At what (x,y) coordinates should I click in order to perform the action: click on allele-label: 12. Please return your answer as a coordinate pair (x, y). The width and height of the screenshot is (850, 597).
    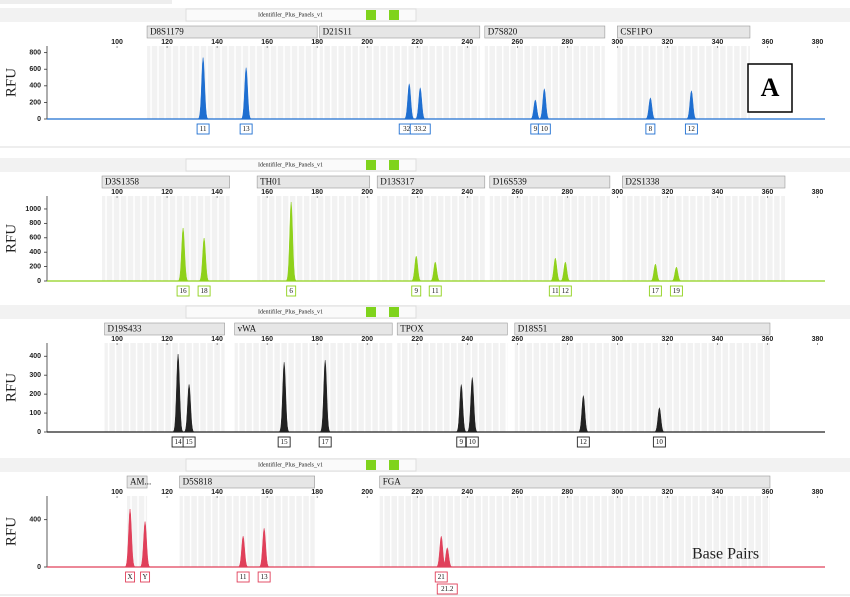
    Looking at the image, I should click on (566, 291).